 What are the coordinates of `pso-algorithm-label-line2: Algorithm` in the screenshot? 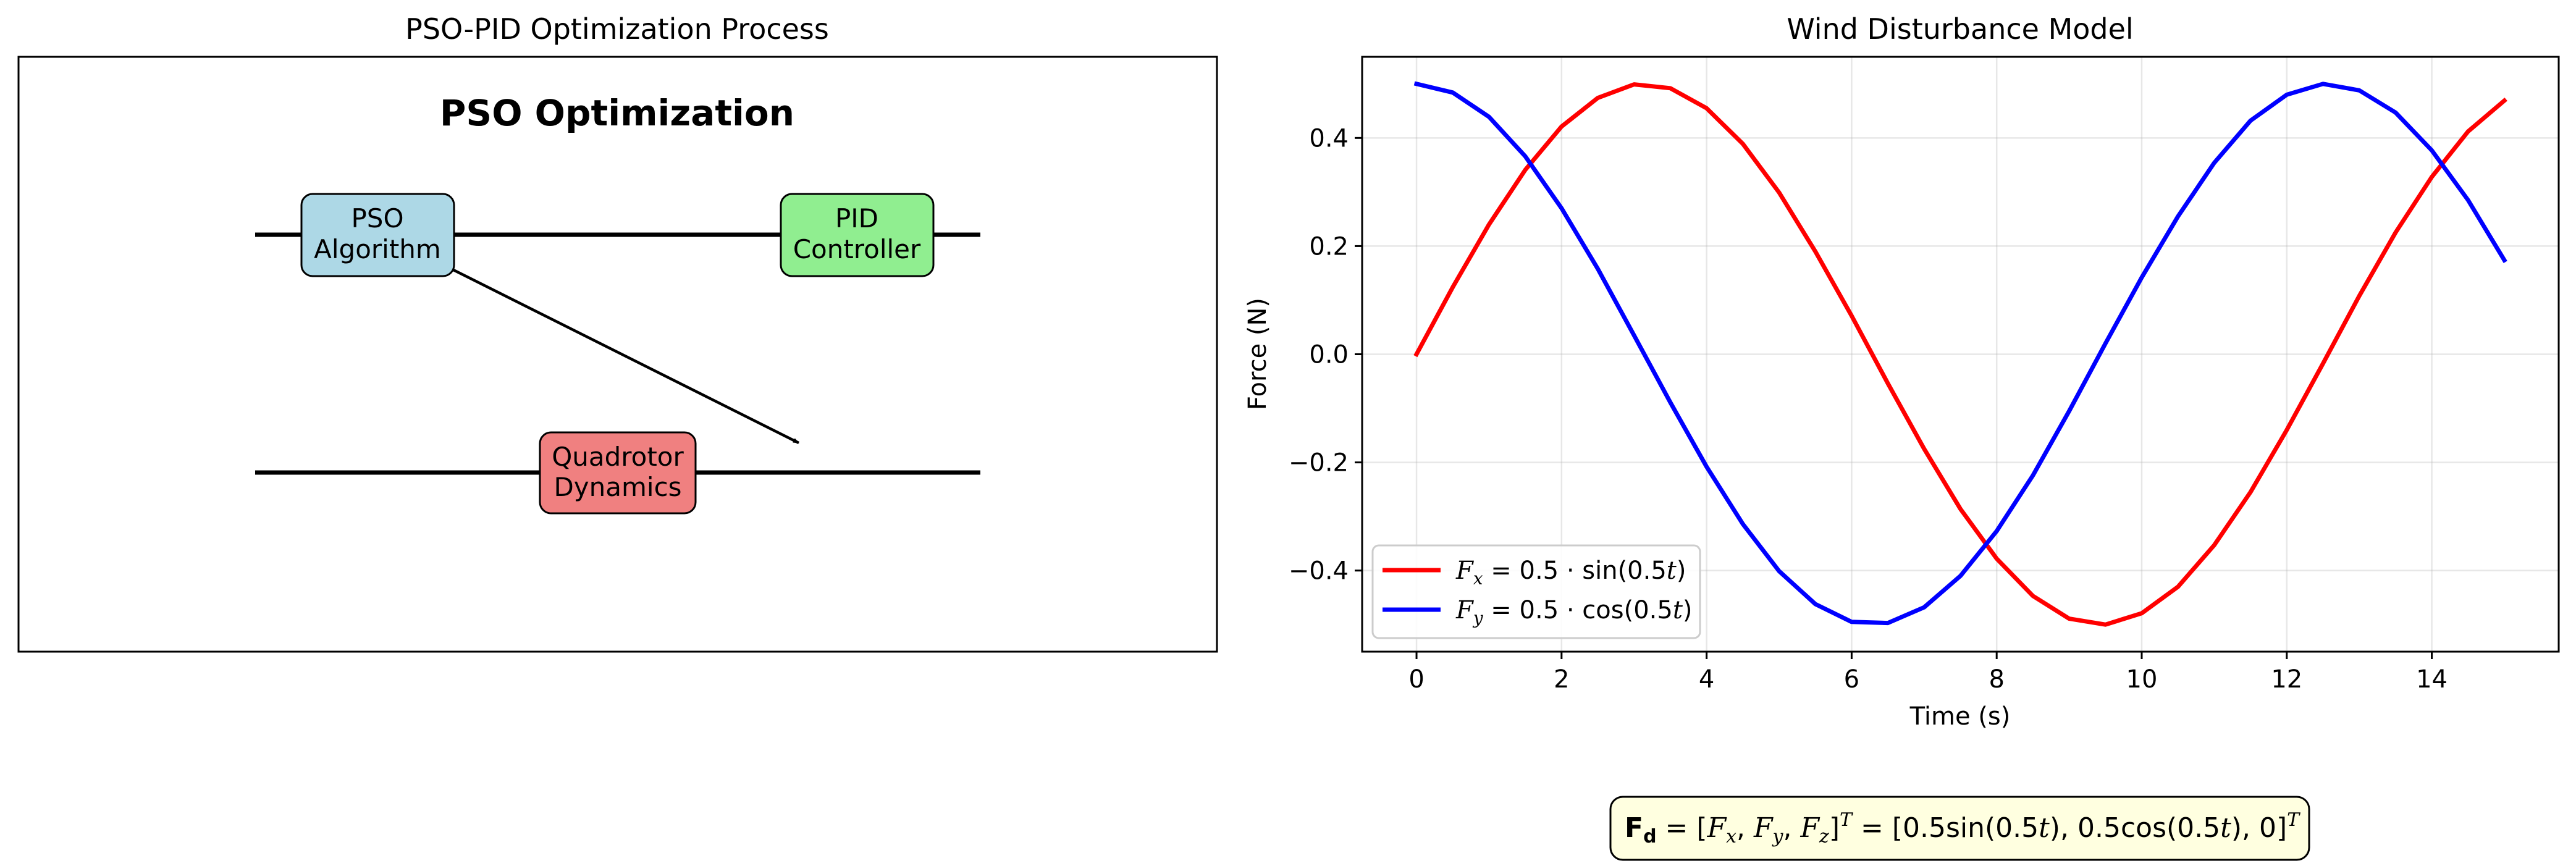 It's located at (377, 249).